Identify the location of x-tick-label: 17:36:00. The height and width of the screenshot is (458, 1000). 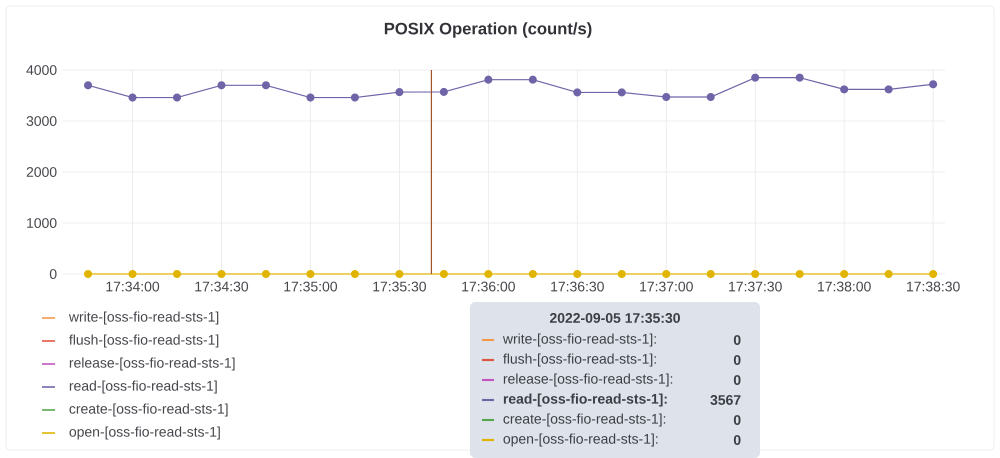
(488, 287).